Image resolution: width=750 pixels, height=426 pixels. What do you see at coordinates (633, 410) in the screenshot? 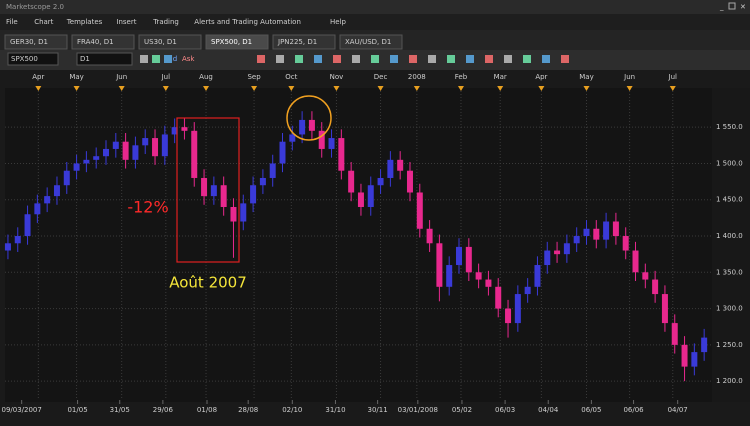
I see `x-tick-label: 06/06` at bounding box center [633, 410].